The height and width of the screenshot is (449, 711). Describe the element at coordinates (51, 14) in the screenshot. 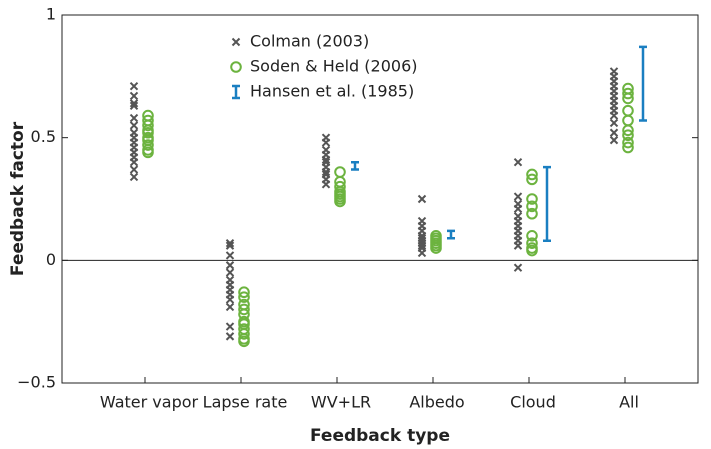

I see `y-tick-label: 1` at that location.